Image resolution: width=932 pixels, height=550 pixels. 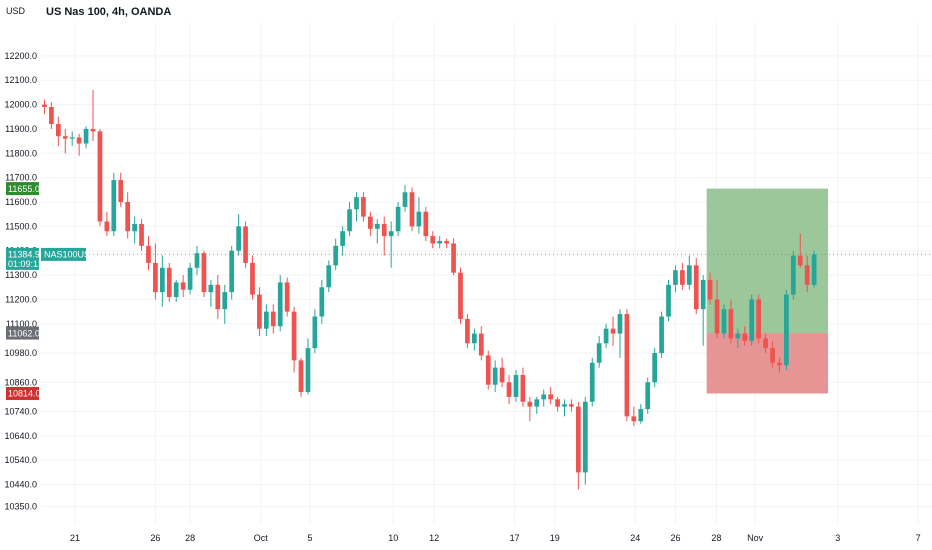 I want to click on x-tick-label: 5, so click(x=310, y=538).